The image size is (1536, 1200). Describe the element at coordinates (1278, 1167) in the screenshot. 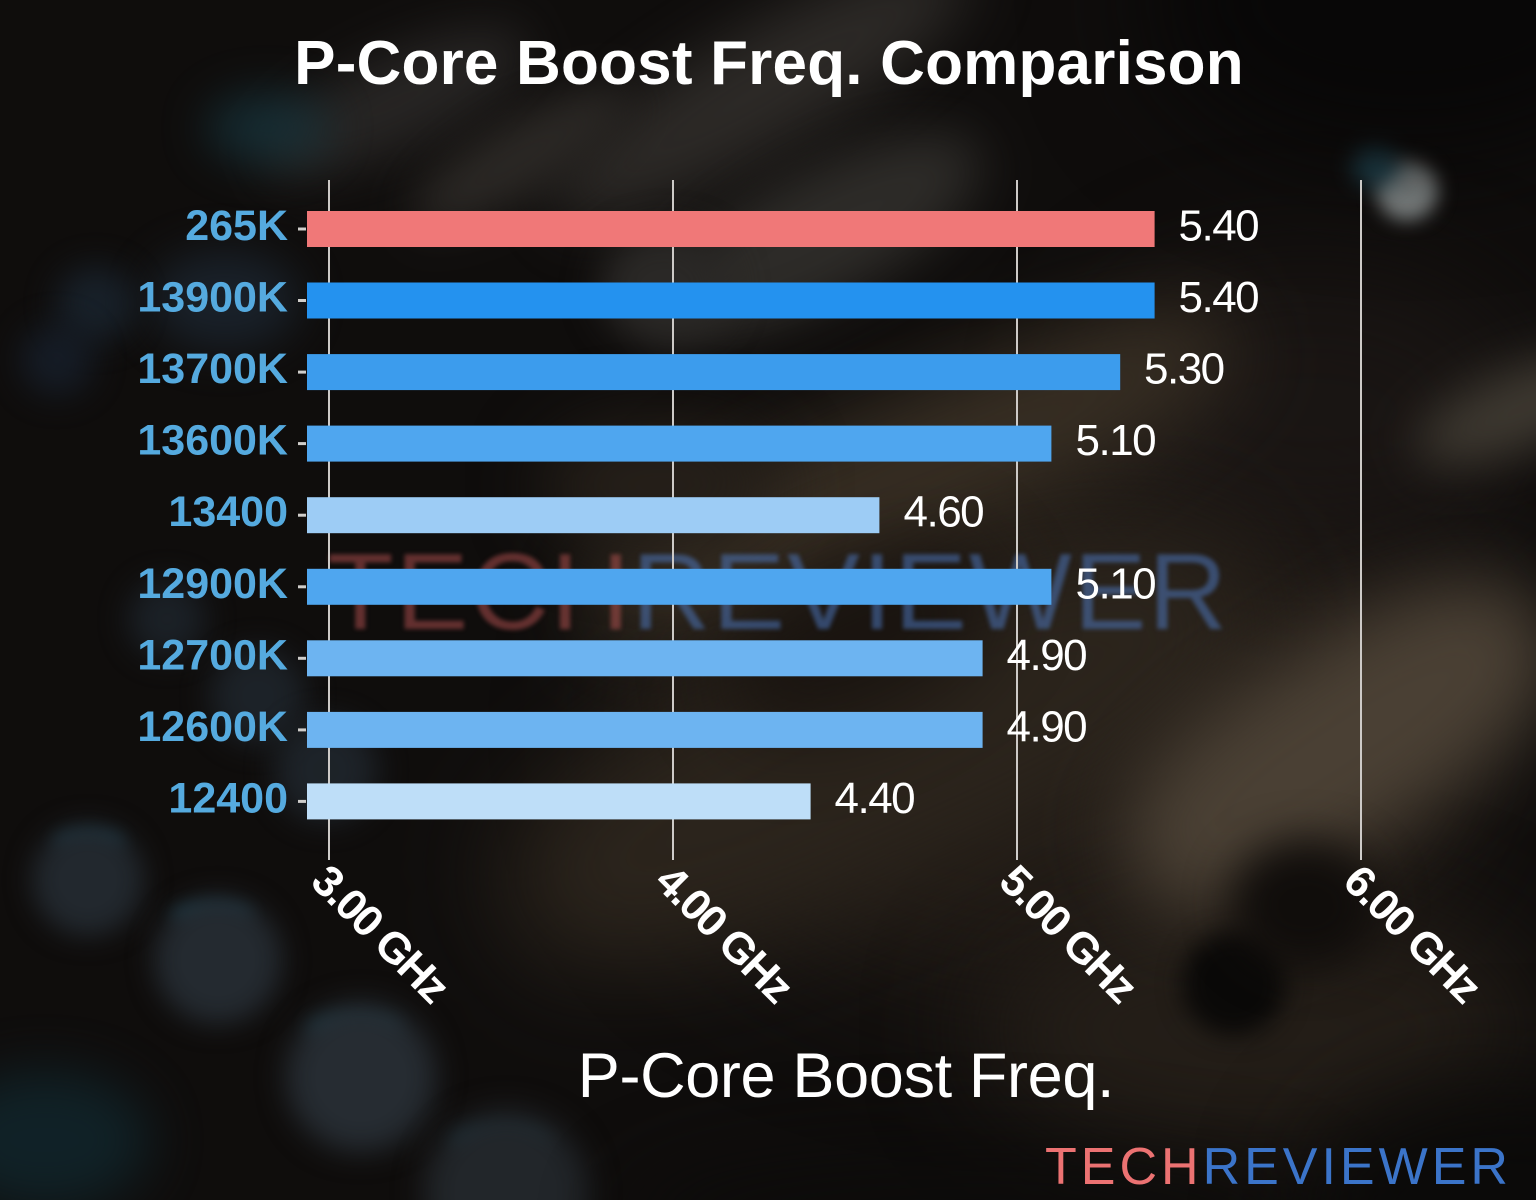

I see `svg-text: TECHREVIEWER` at that location.